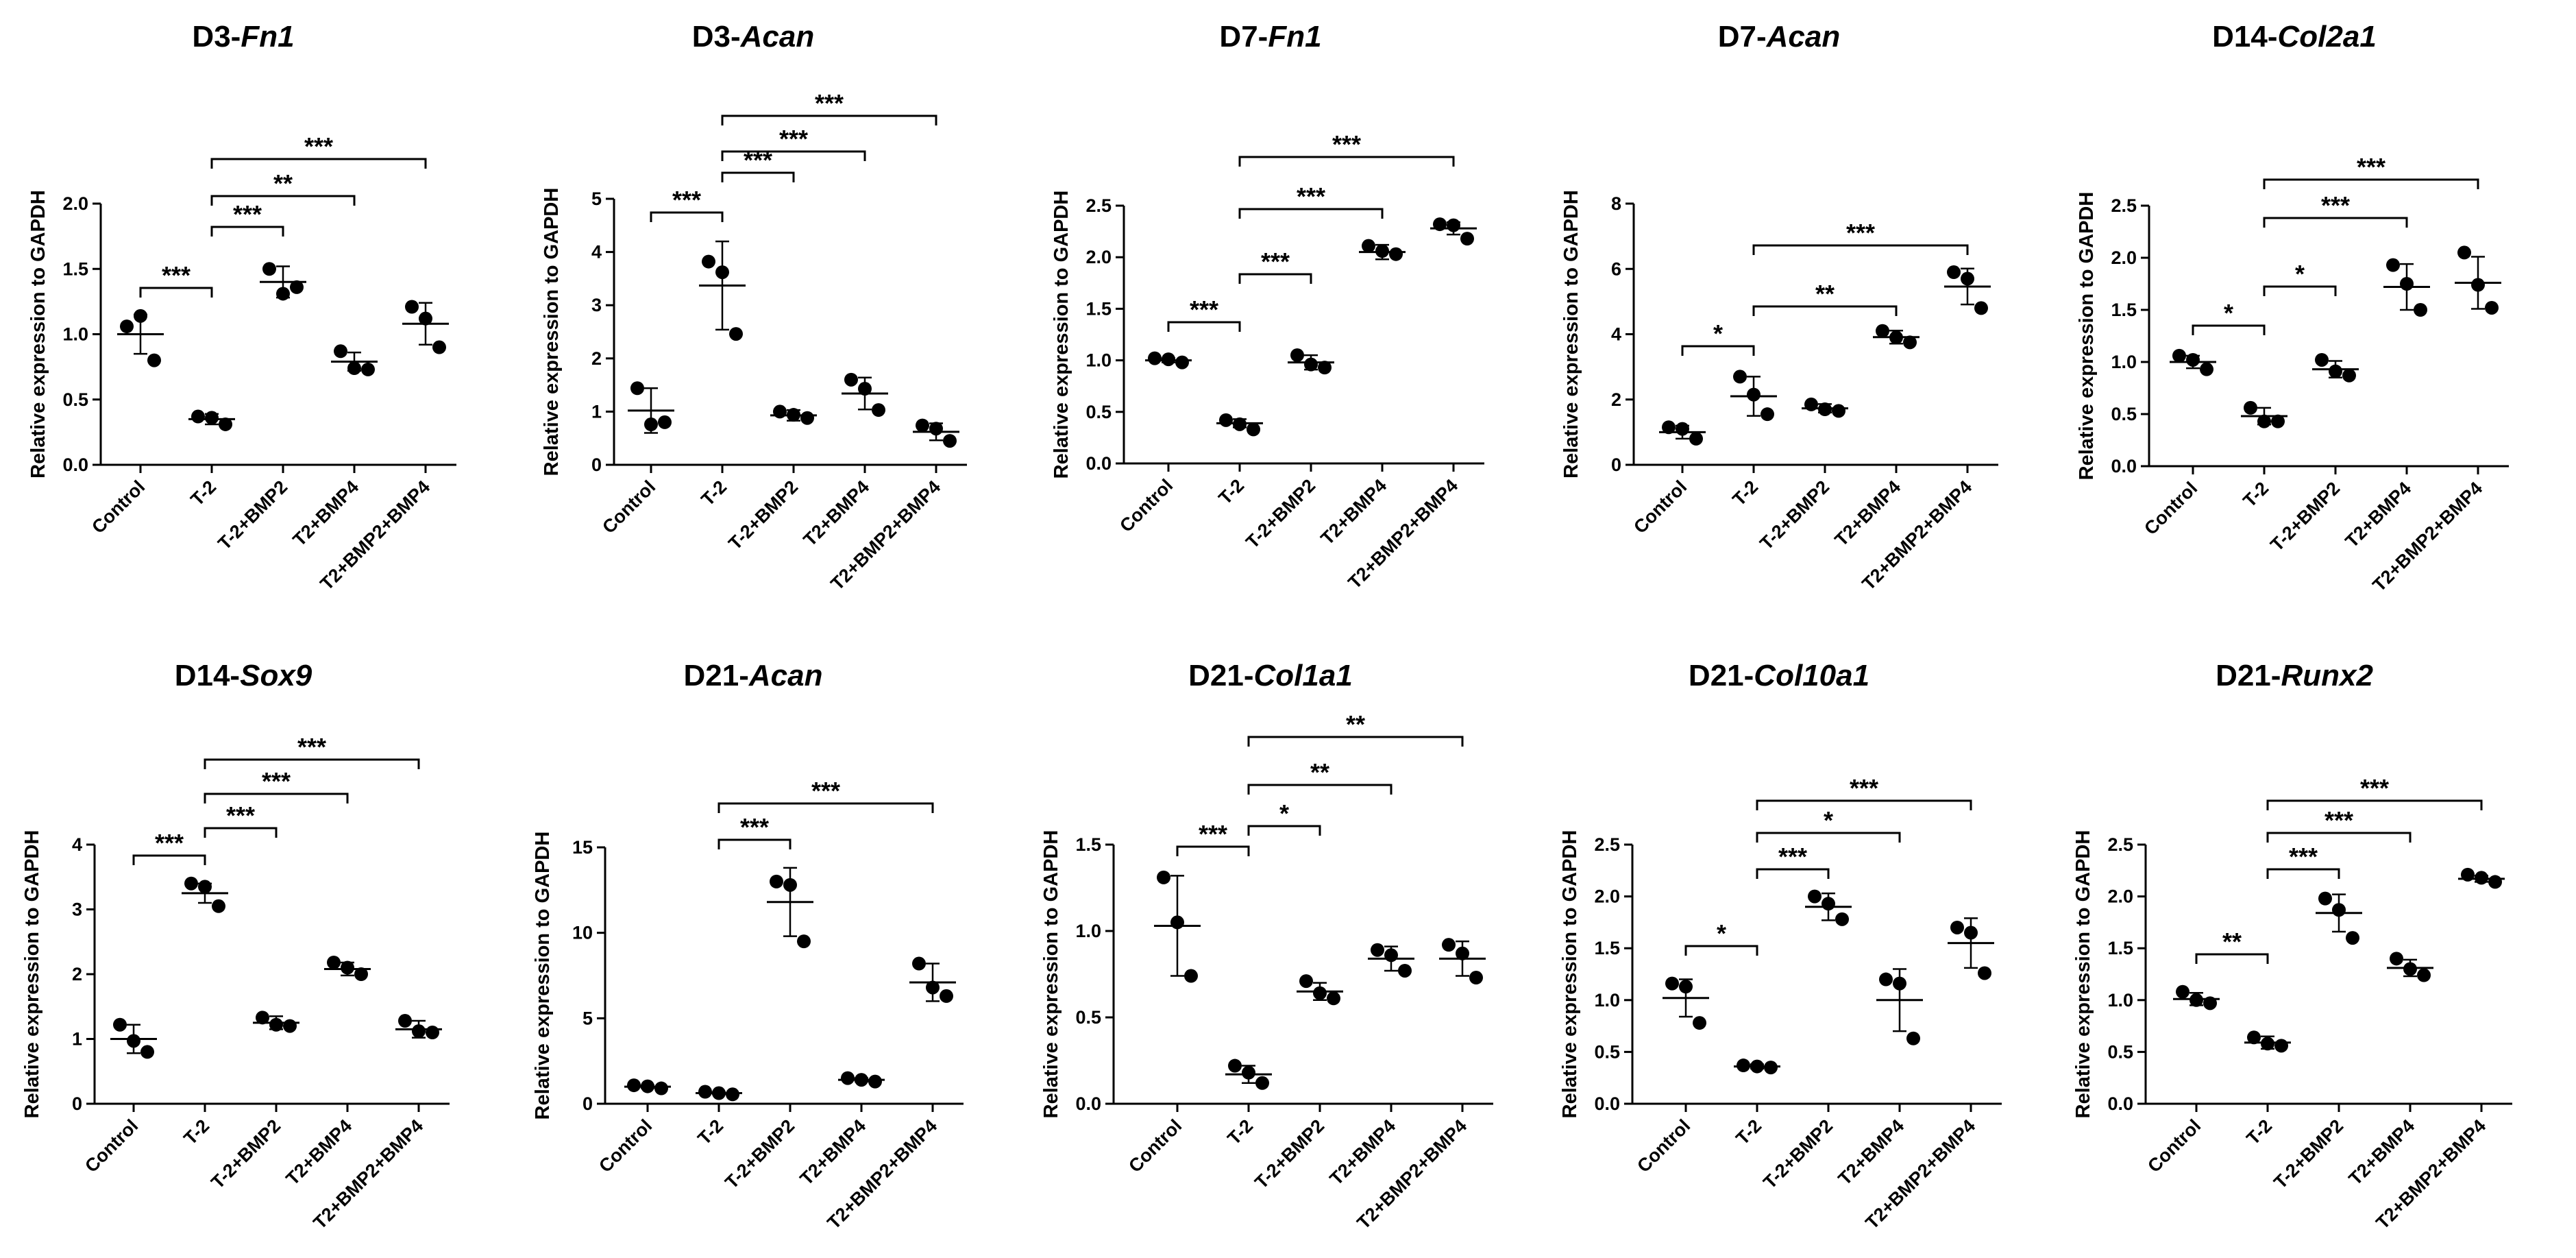 This screenshot has width=2576, height=1258. I want to click on x-tick-label: Control, so click(626, 1145).